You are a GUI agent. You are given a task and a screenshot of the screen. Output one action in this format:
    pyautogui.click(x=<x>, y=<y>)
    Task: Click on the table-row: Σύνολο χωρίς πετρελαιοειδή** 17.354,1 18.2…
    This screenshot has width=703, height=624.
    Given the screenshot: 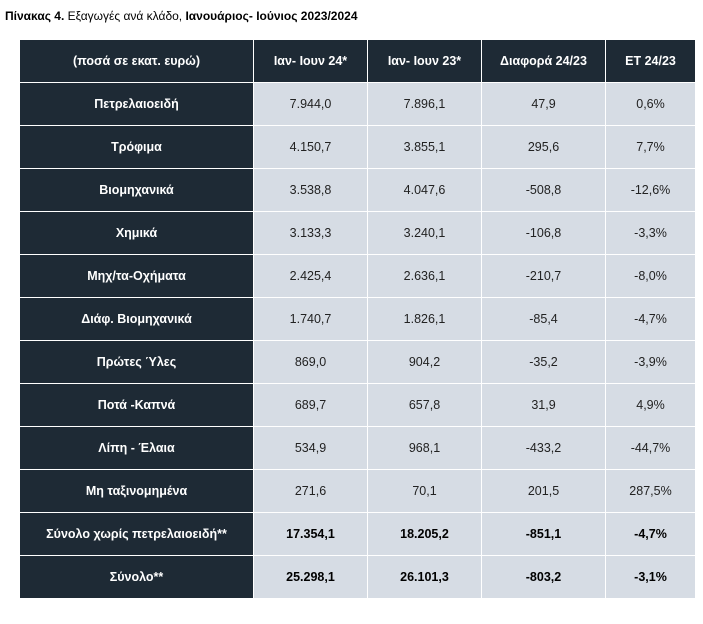 What is the action you would take?
    pyautogui.click(x=357, y=534)
    